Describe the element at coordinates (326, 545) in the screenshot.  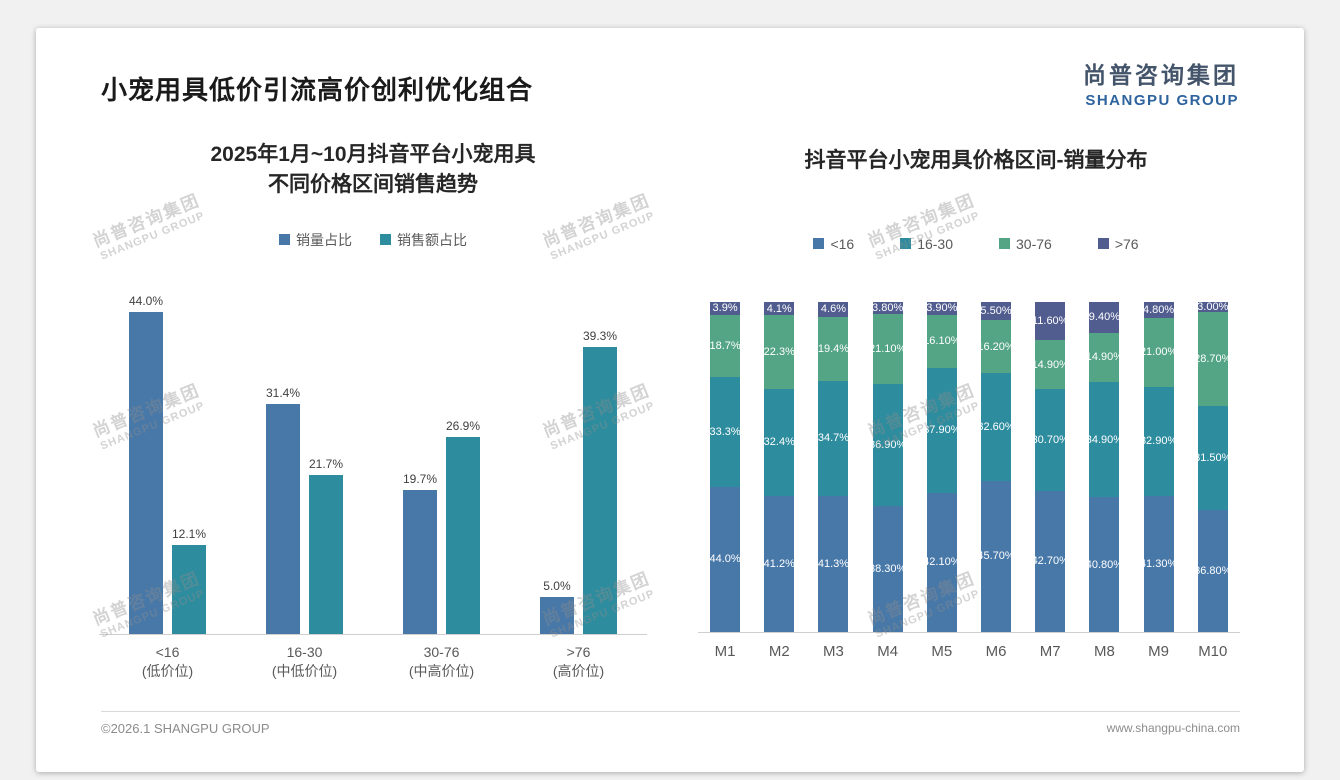
I see `bar: 21.7%` at that location.